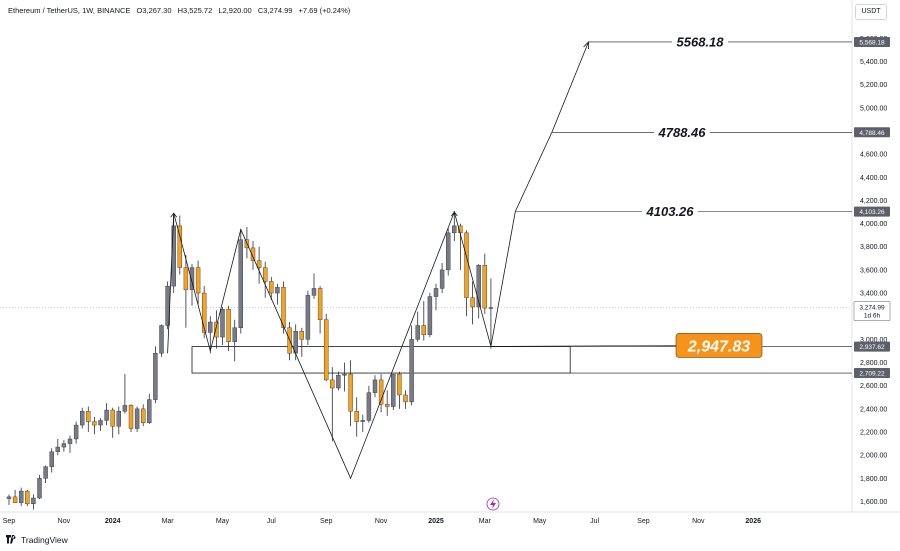 This screenshot has width=900, height=551. I want to click on ohlc-change: +7.69 (+0.24%), so click(324, 10).